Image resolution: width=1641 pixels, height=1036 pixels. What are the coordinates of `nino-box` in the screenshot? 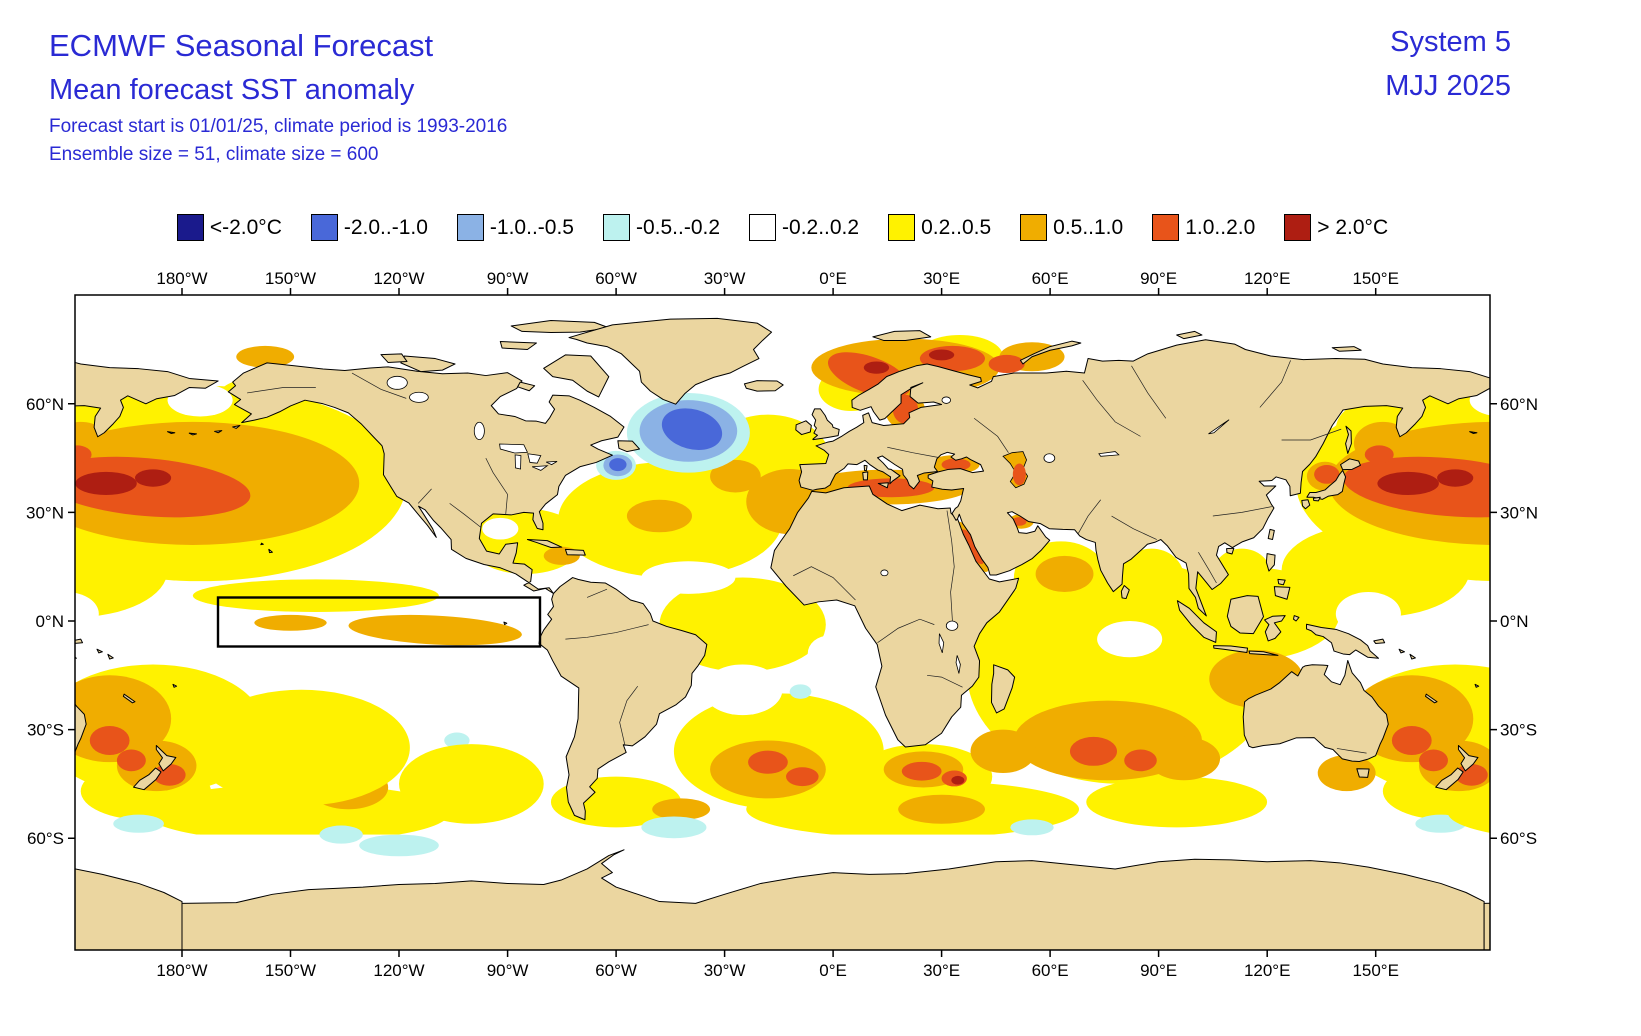 It's located at (379, 622).